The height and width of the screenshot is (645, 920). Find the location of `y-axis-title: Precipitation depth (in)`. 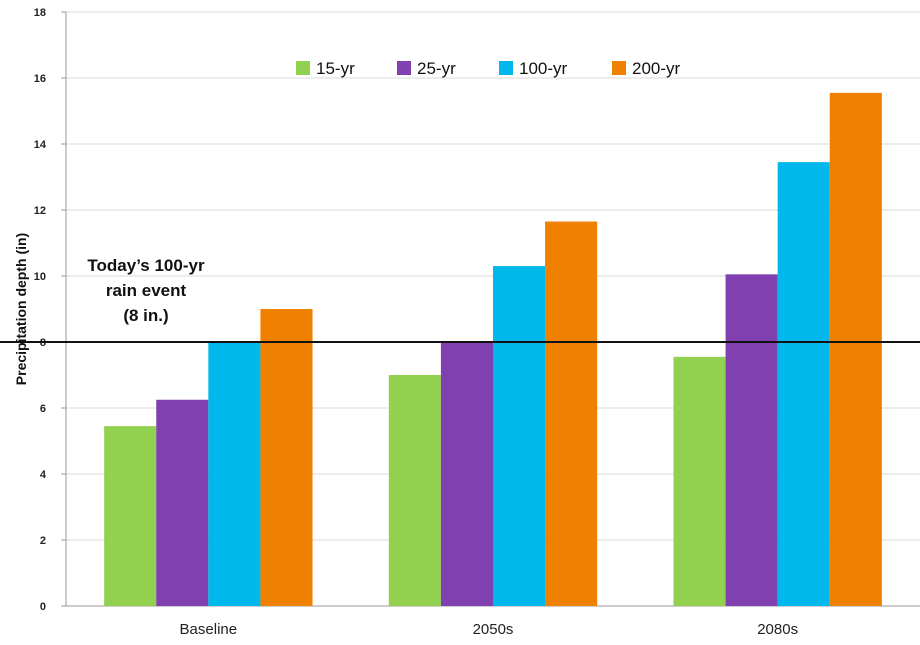

y-axis-title: Precipitation depth (in) is located at coordinates (21, 309).